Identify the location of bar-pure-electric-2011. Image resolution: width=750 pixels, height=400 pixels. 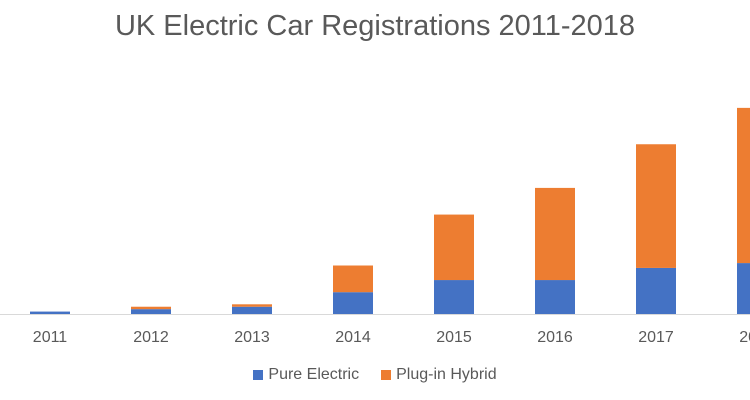
(50, 312).